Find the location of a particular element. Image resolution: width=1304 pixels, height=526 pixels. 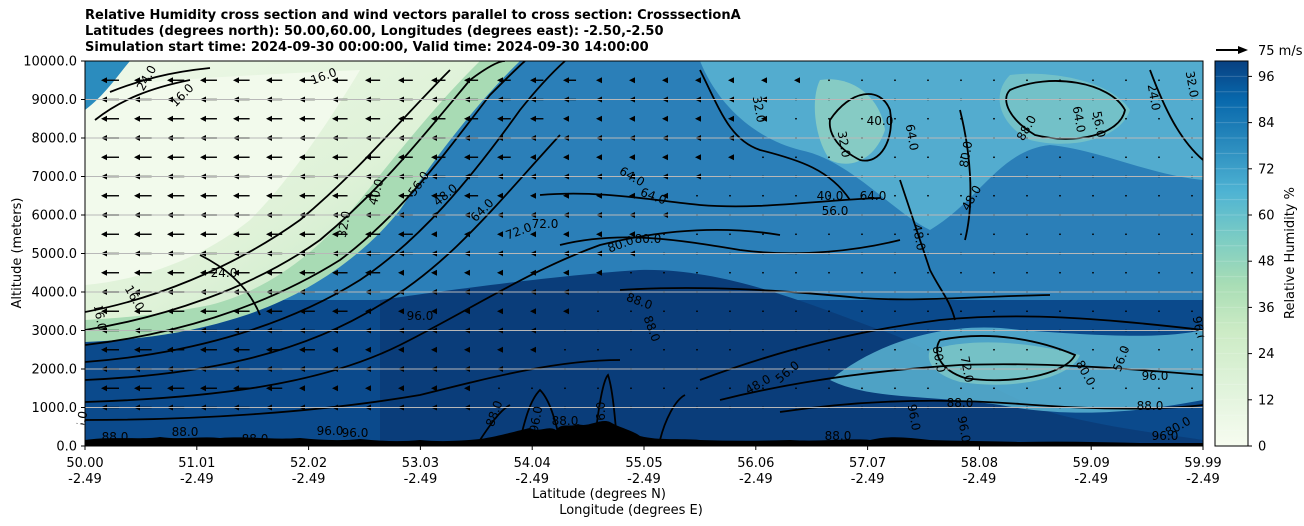

y-tick-label: 7000.0 is located at coordinates (55, 177).